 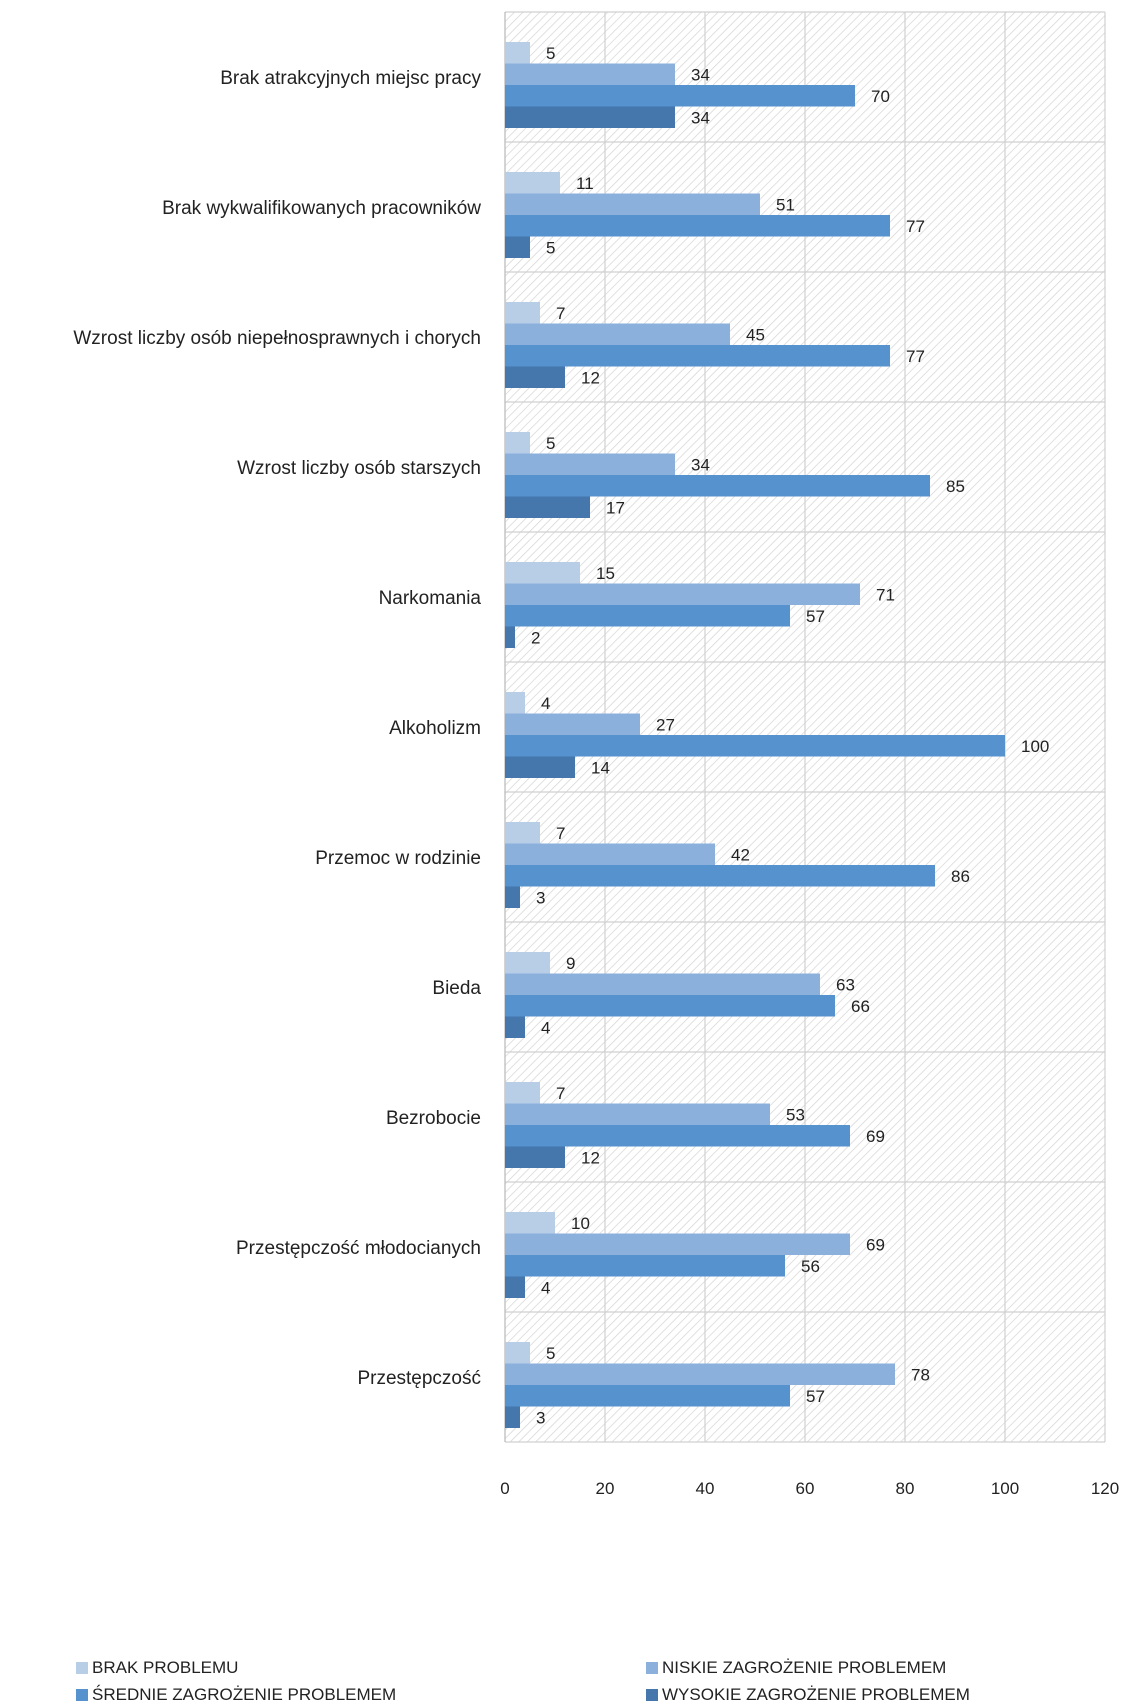 I want to click on category-label: Przemoc w rodzinie, so click(x=398, y=858).